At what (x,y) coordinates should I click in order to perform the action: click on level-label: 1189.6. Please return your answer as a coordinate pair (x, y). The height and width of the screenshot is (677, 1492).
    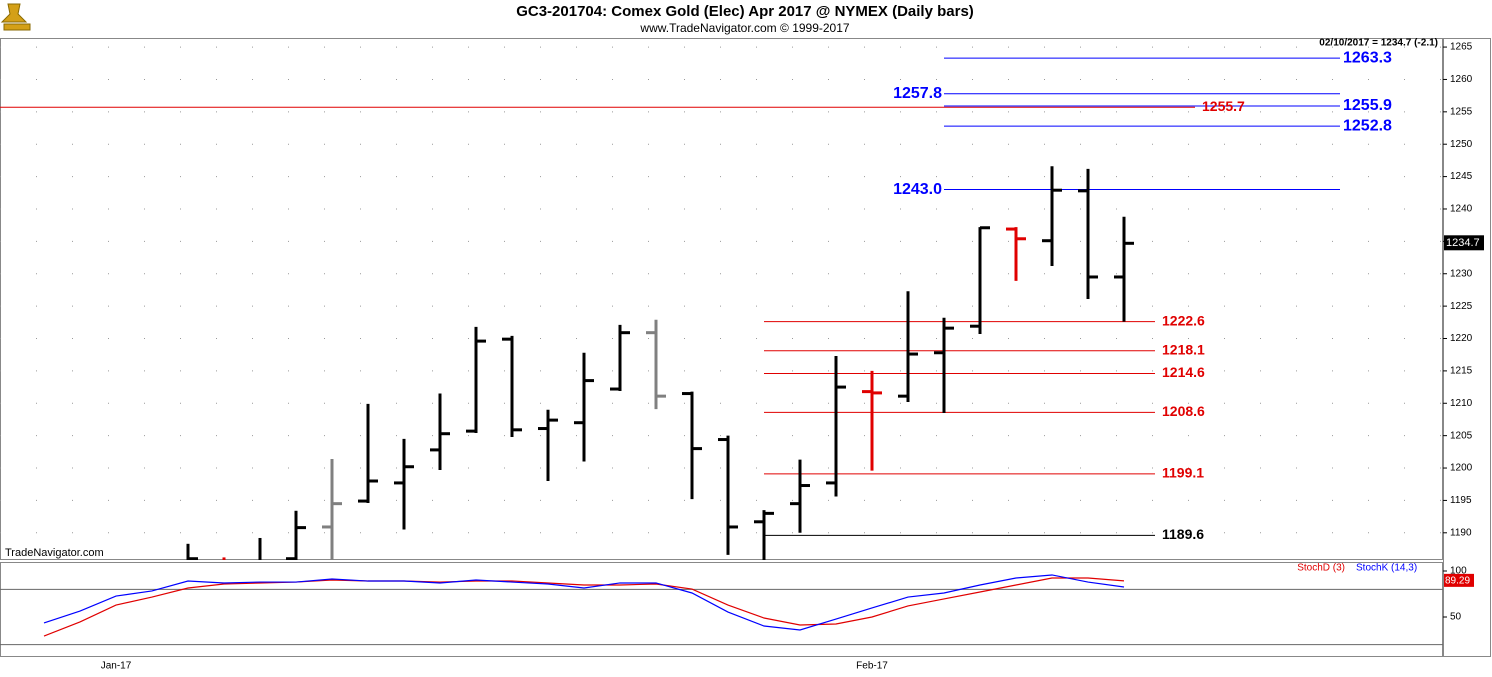
    Looking at the image, I should click on (1183, 534).